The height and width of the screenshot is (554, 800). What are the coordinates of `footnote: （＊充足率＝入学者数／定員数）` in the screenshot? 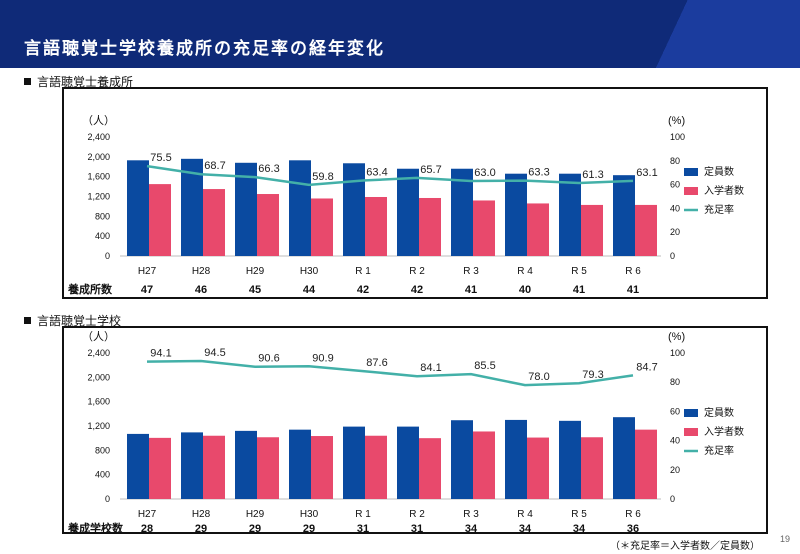 It's located at (685, 546).